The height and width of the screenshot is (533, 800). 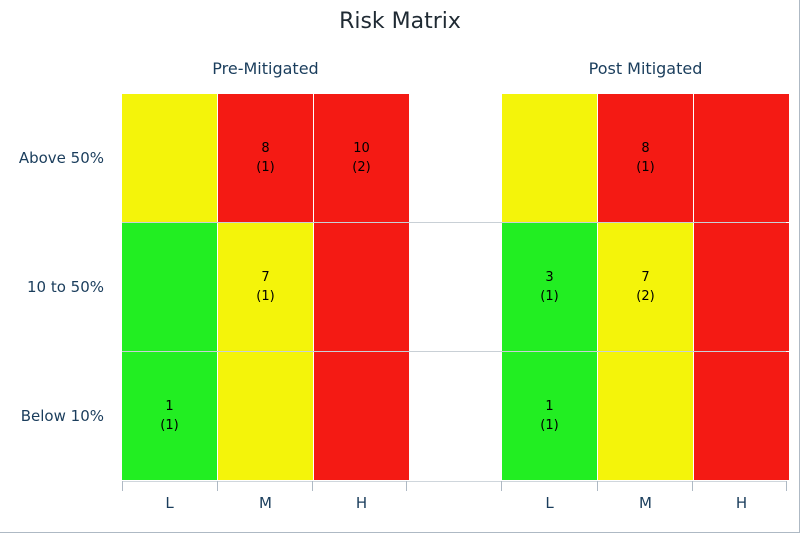 I want to click on cell-label: 10 (2), so click(x=361, y=158).